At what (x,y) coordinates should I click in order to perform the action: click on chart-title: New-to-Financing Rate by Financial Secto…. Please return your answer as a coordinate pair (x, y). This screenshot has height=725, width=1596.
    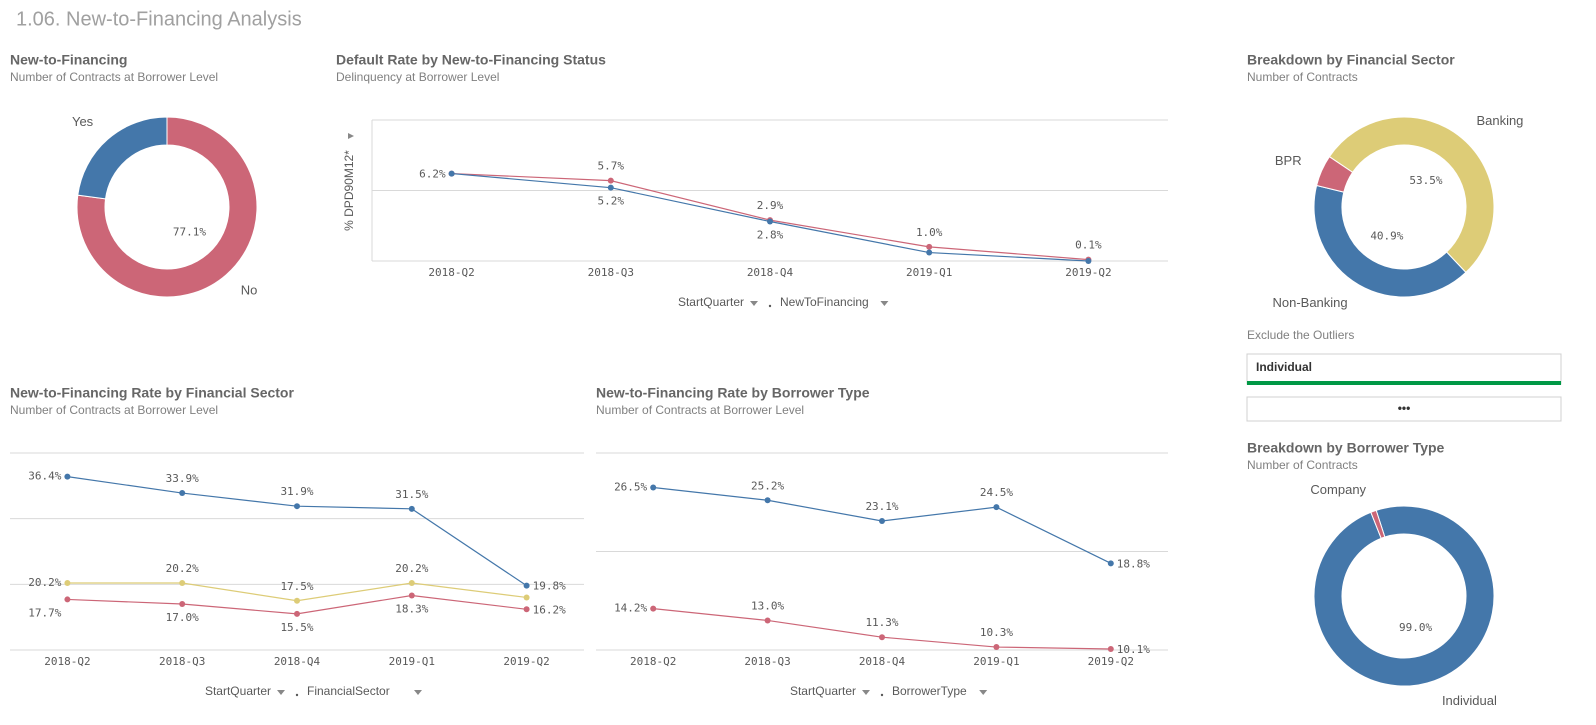
    Looking at the image, I should click on (152, 393).